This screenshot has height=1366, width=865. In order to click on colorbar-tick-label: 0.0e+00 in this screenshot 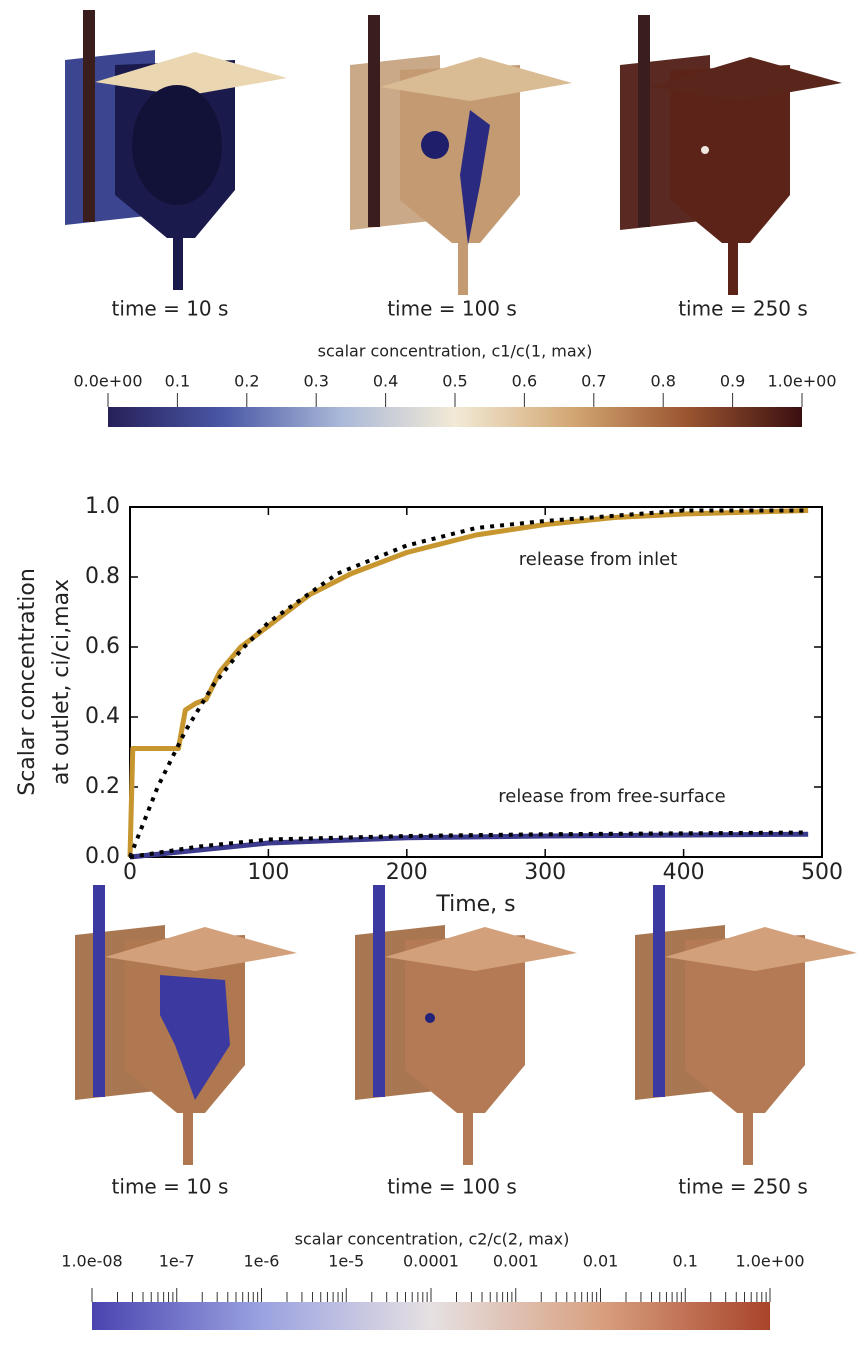, I will do `click(107, 381)`.